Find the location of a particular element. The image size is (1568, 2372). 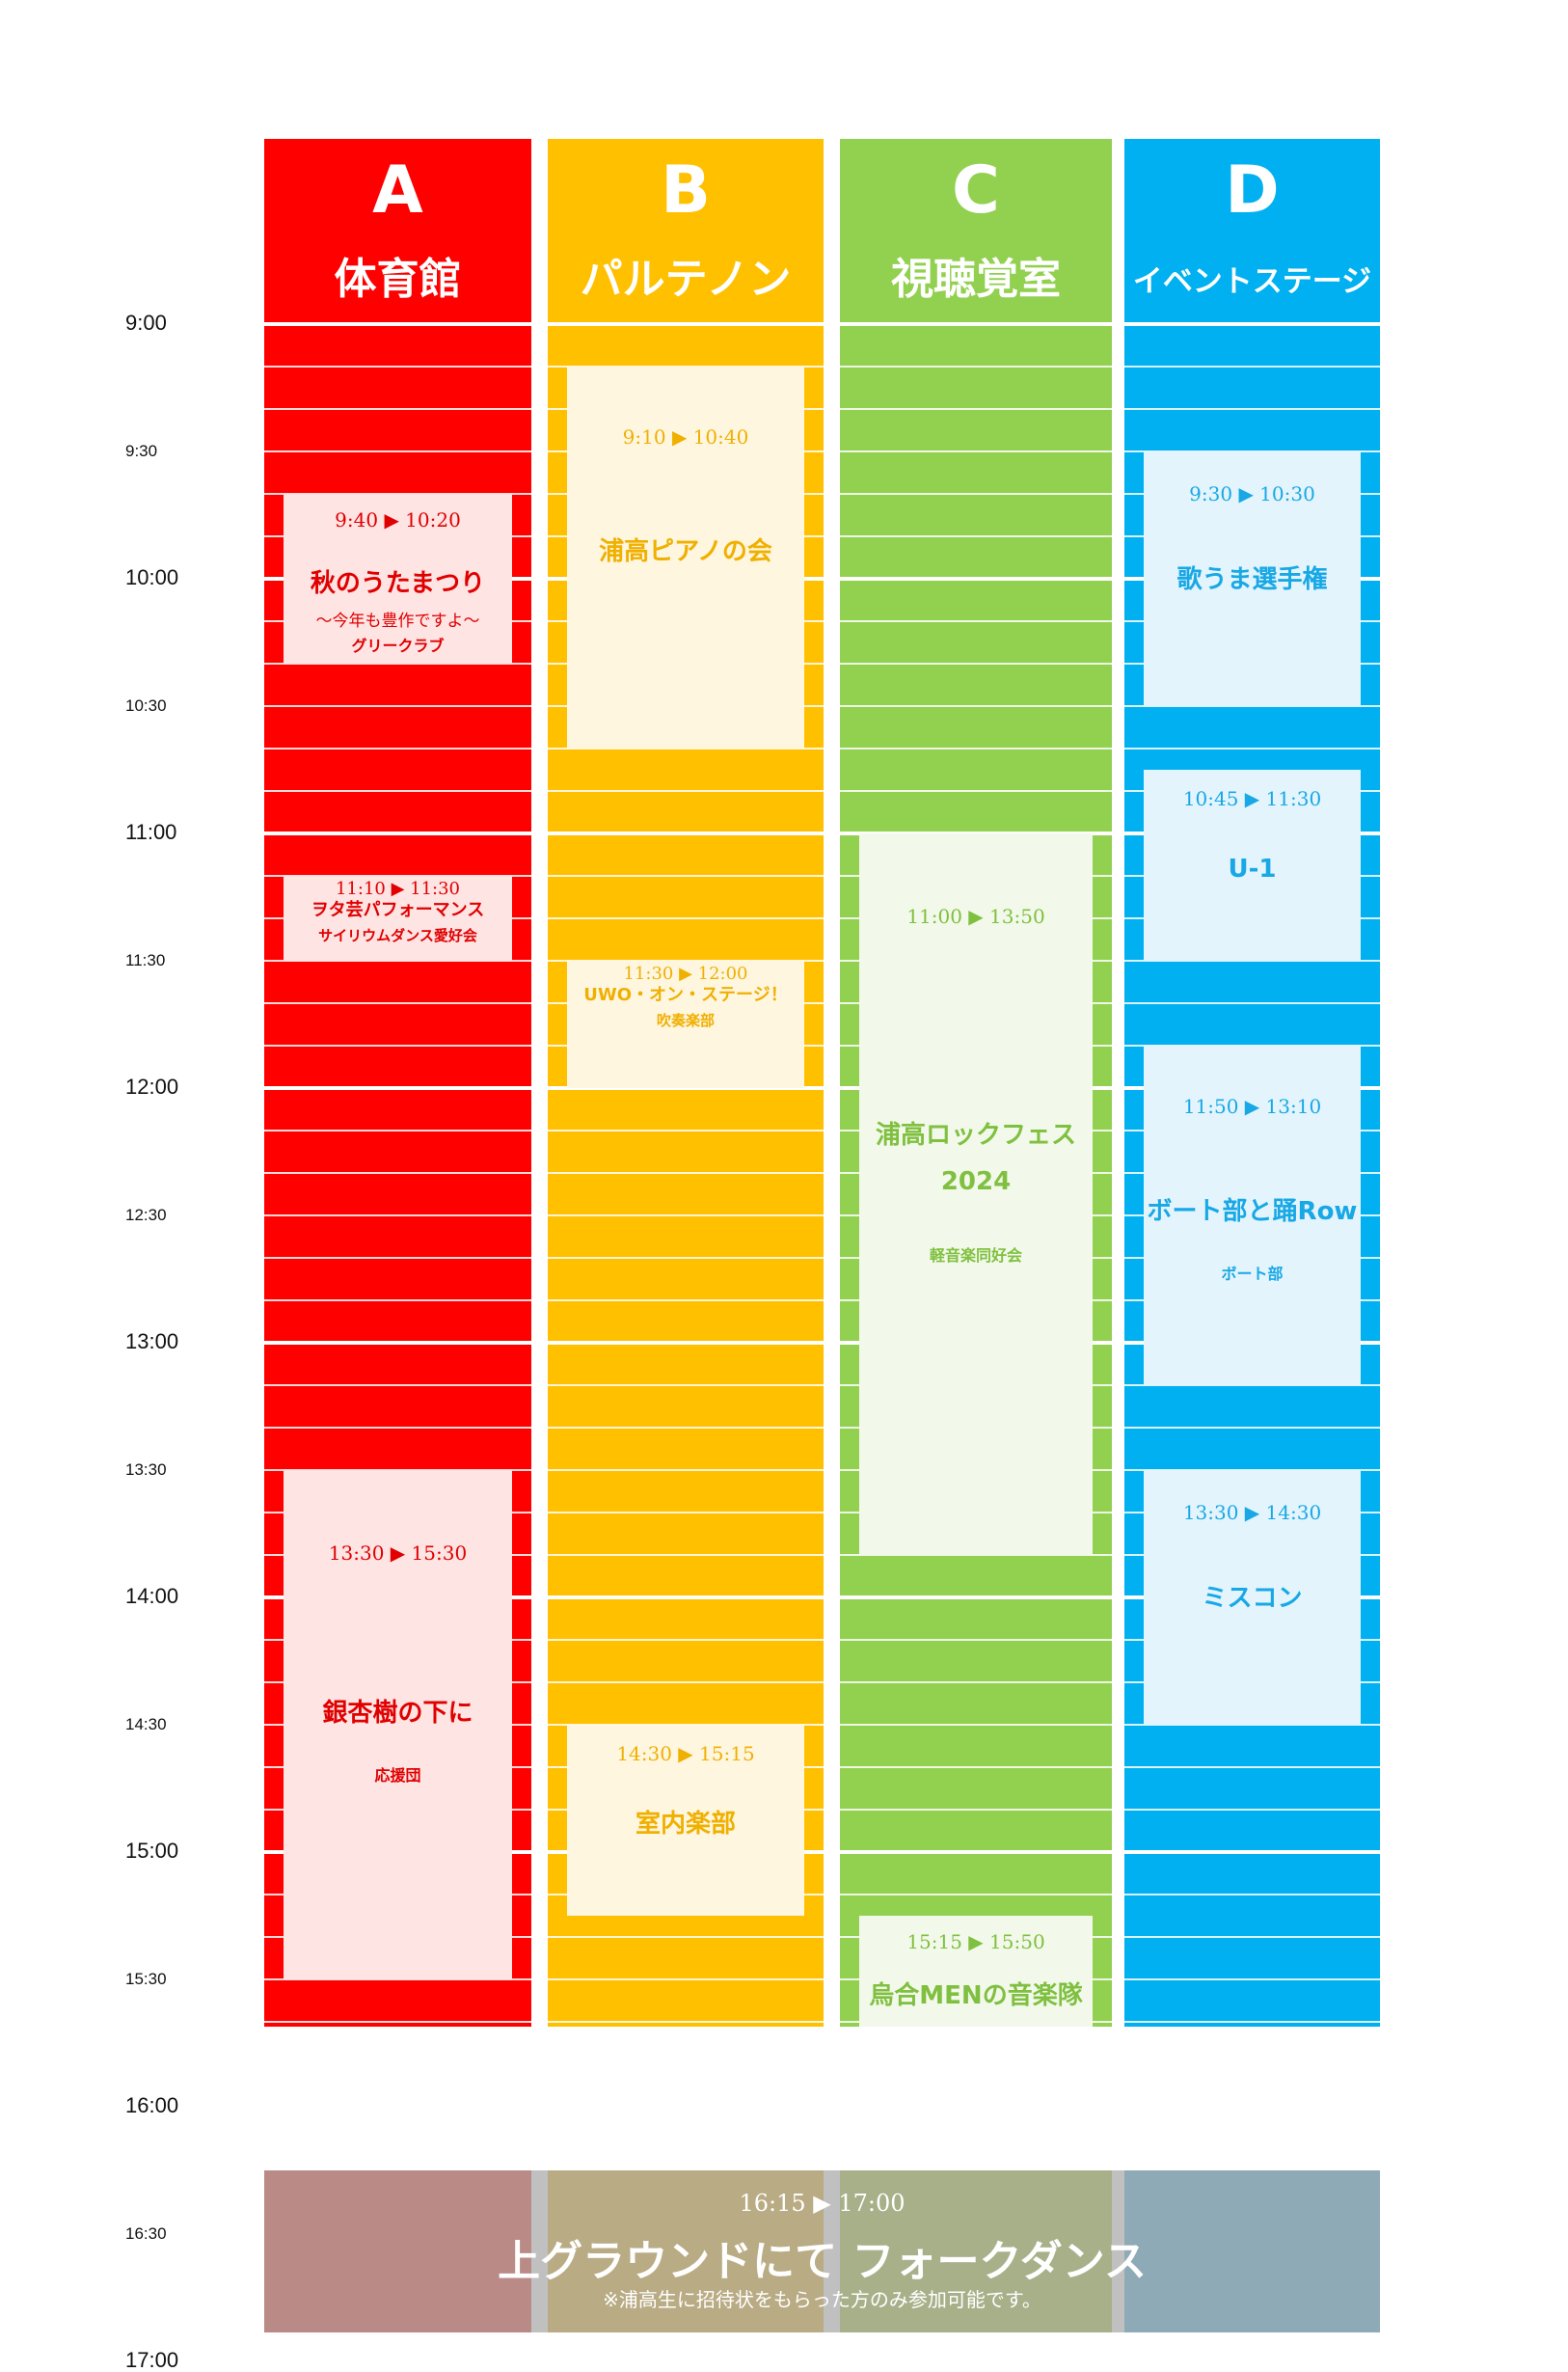

finale-time: 16:15 ▶ 17:00 is located at coordinates (822, 2203).